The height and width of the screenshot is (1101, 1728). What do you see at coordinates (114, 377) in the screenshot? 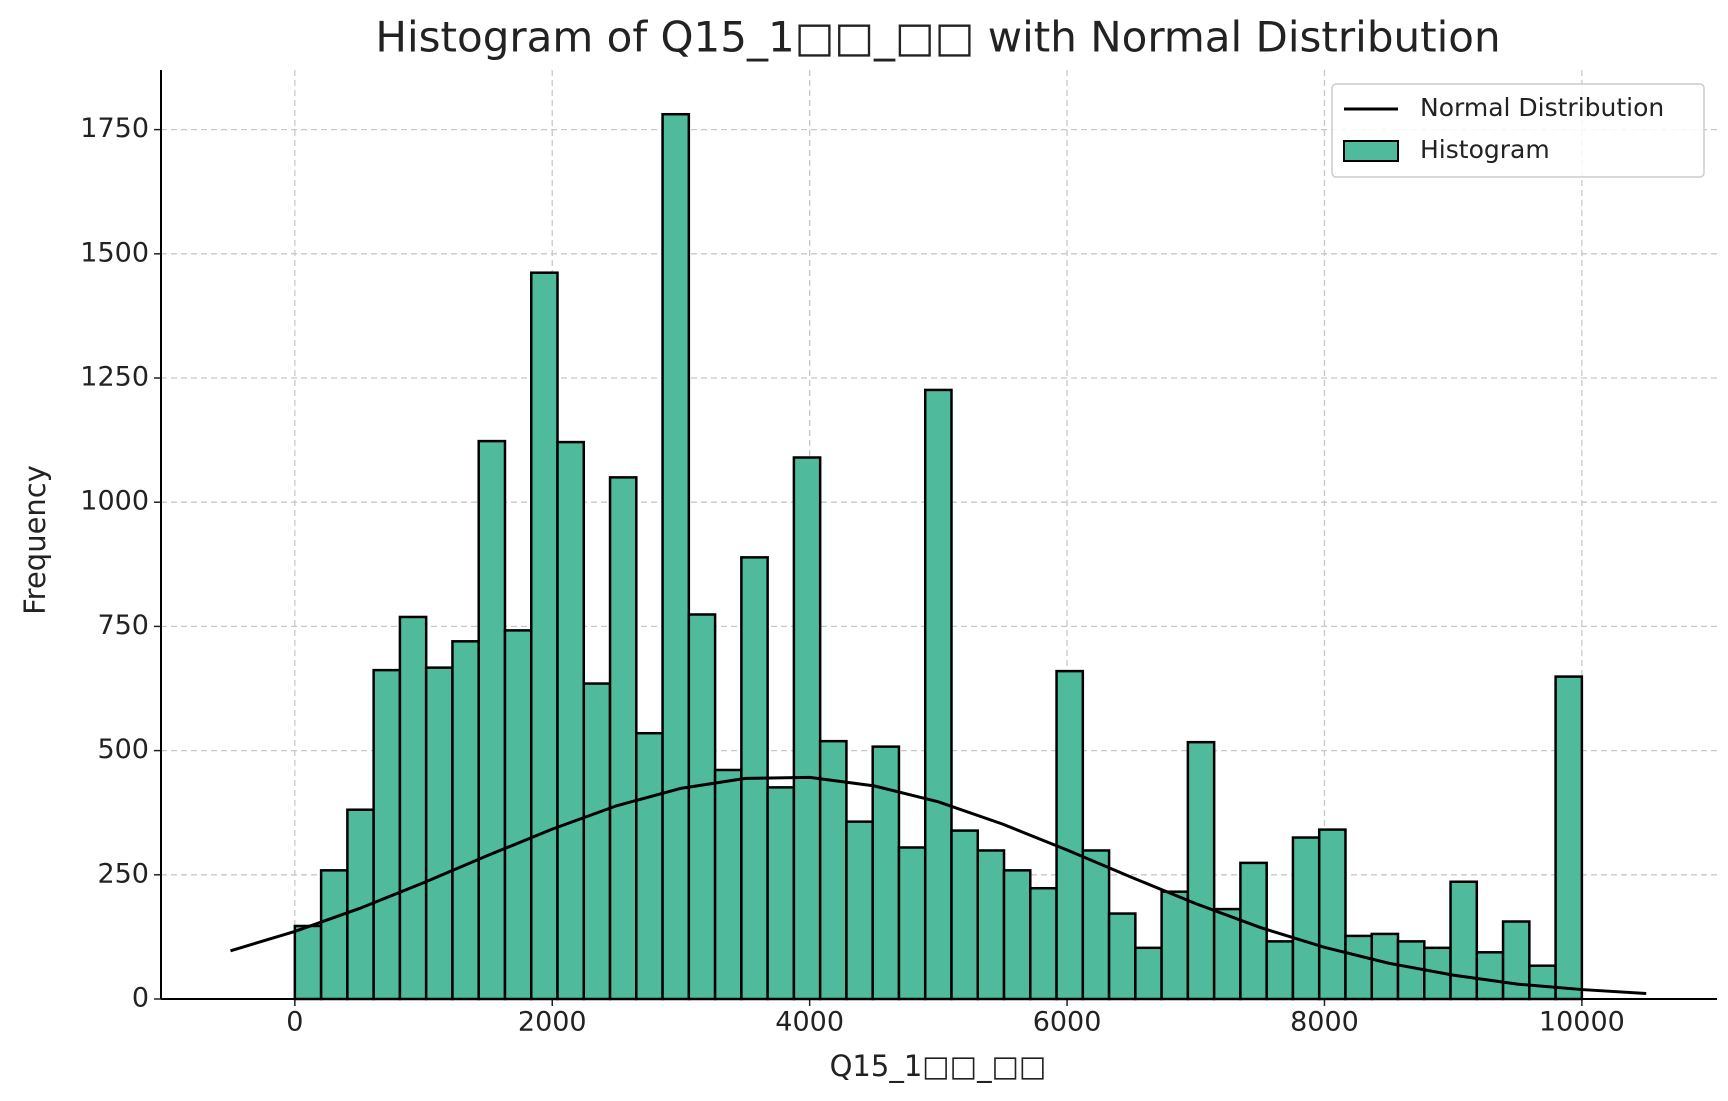
I see `y-tick-label: 1250` at bounding box center [114, 377].